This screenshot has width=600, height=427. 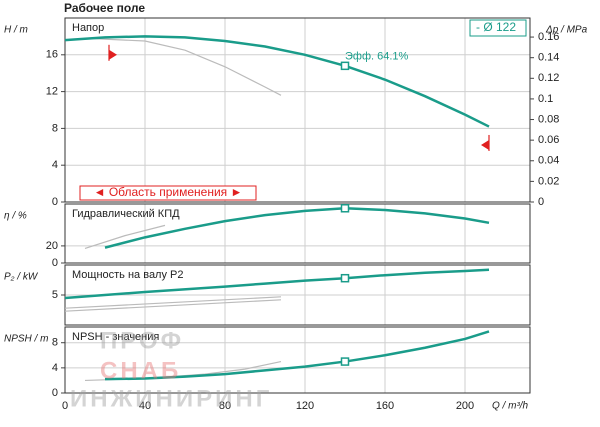 I want to click on range-label: ◄ Область применения ►, so click(x=168, y=192).